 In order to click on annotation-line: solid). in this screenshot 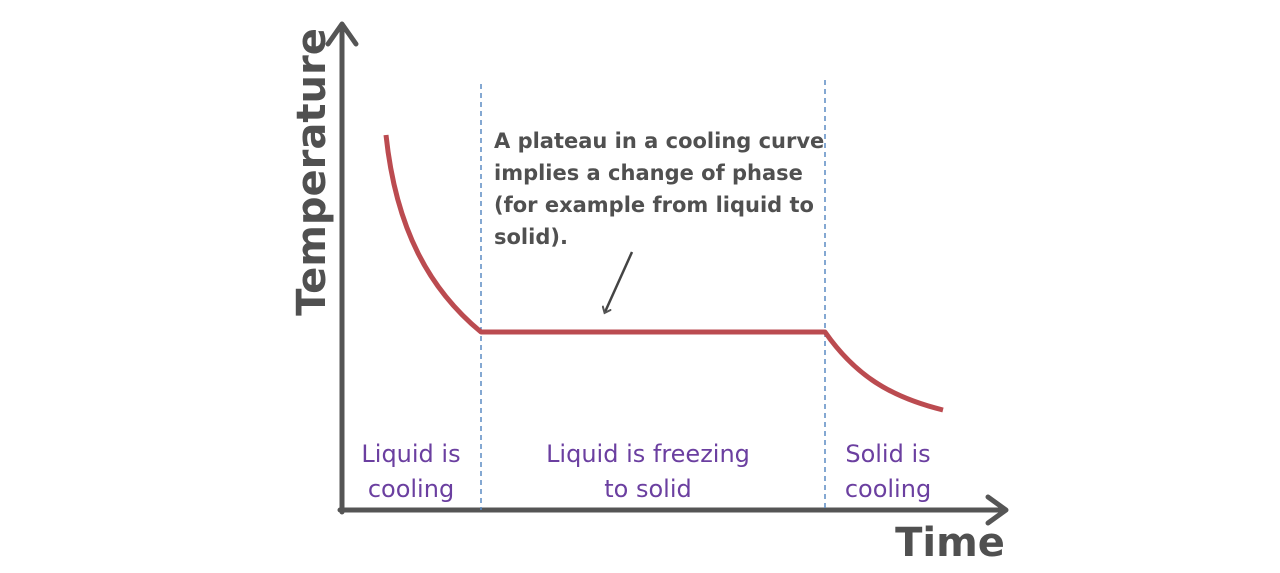, I will do `click(531, 237)`.